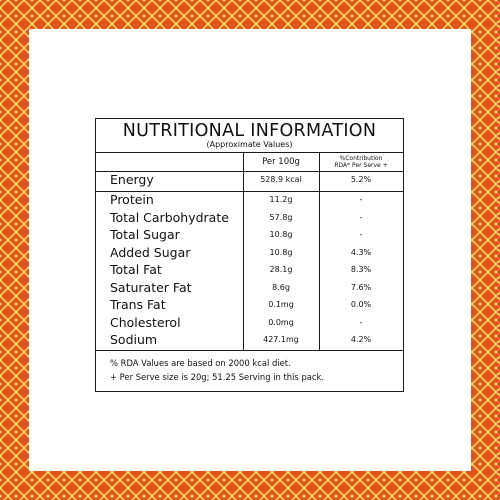 The image size is (500, 500). I want to click on nutrient-name: Trans Fat, so click(138, 304).